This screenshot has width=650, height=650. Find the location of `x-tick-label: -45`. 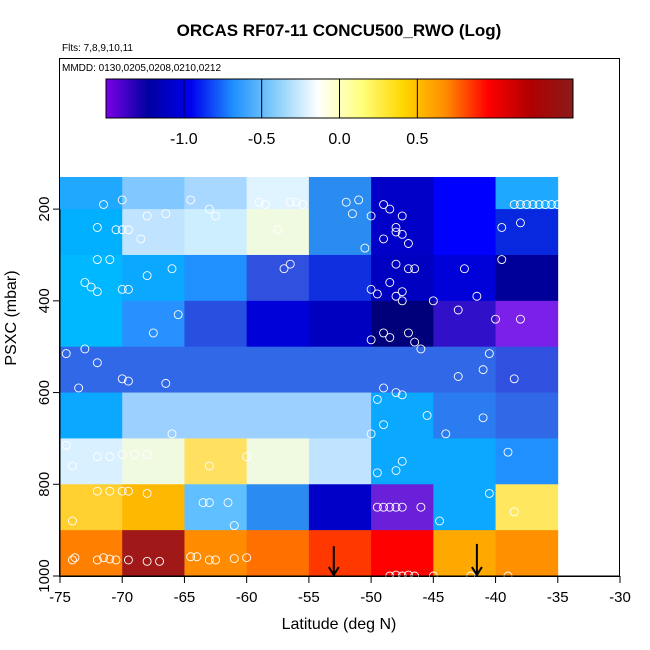

x-tick-label: -45 is located at coordinates (433, 597).